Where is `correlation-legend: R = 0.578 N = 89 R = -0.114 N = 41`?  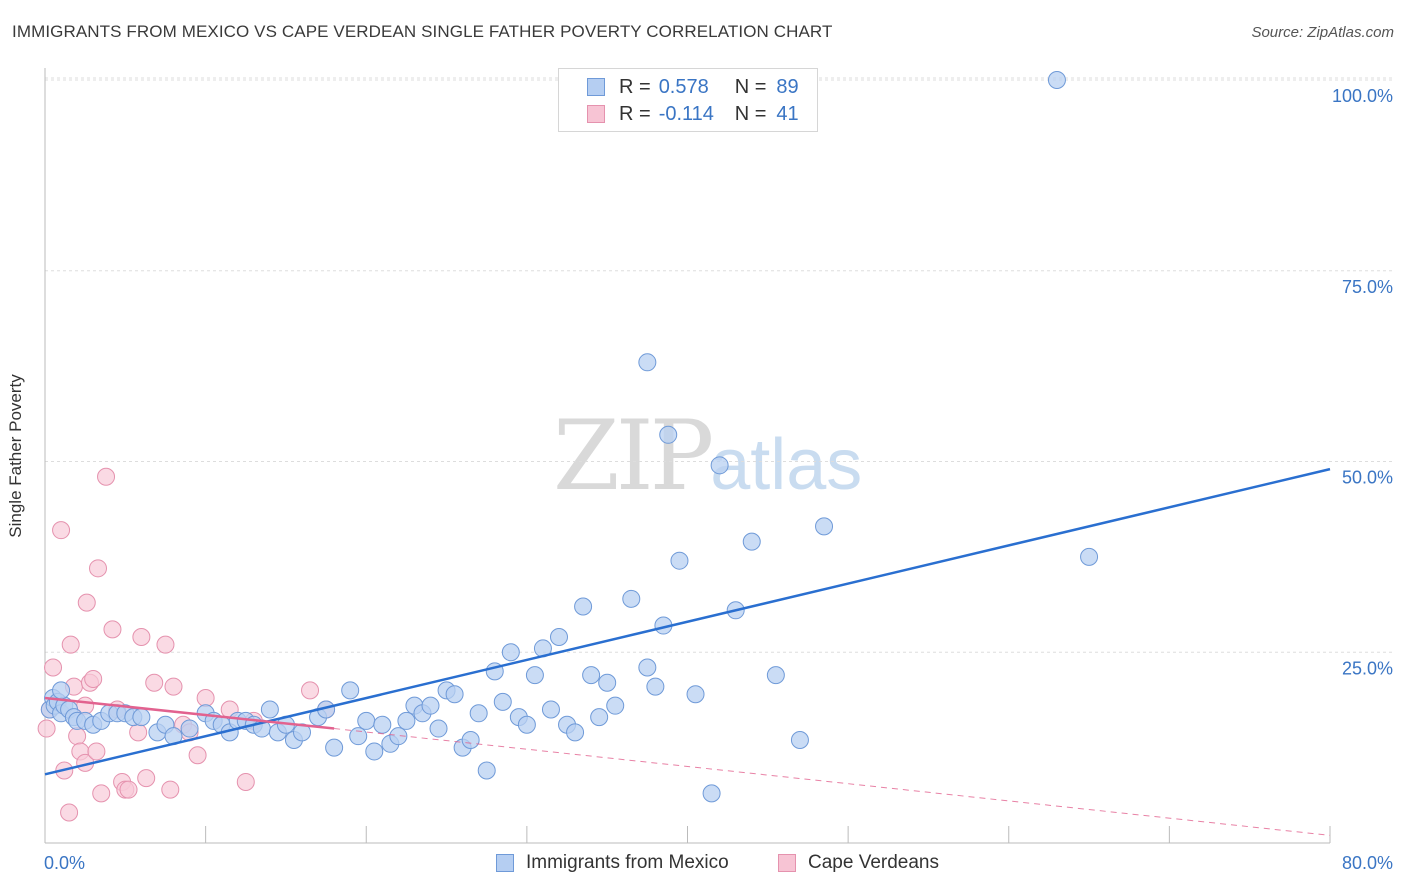
correlation-legend: R = 0.578 N = 89 R = -0.114 N = 41 is located at coordinates (688, 100).